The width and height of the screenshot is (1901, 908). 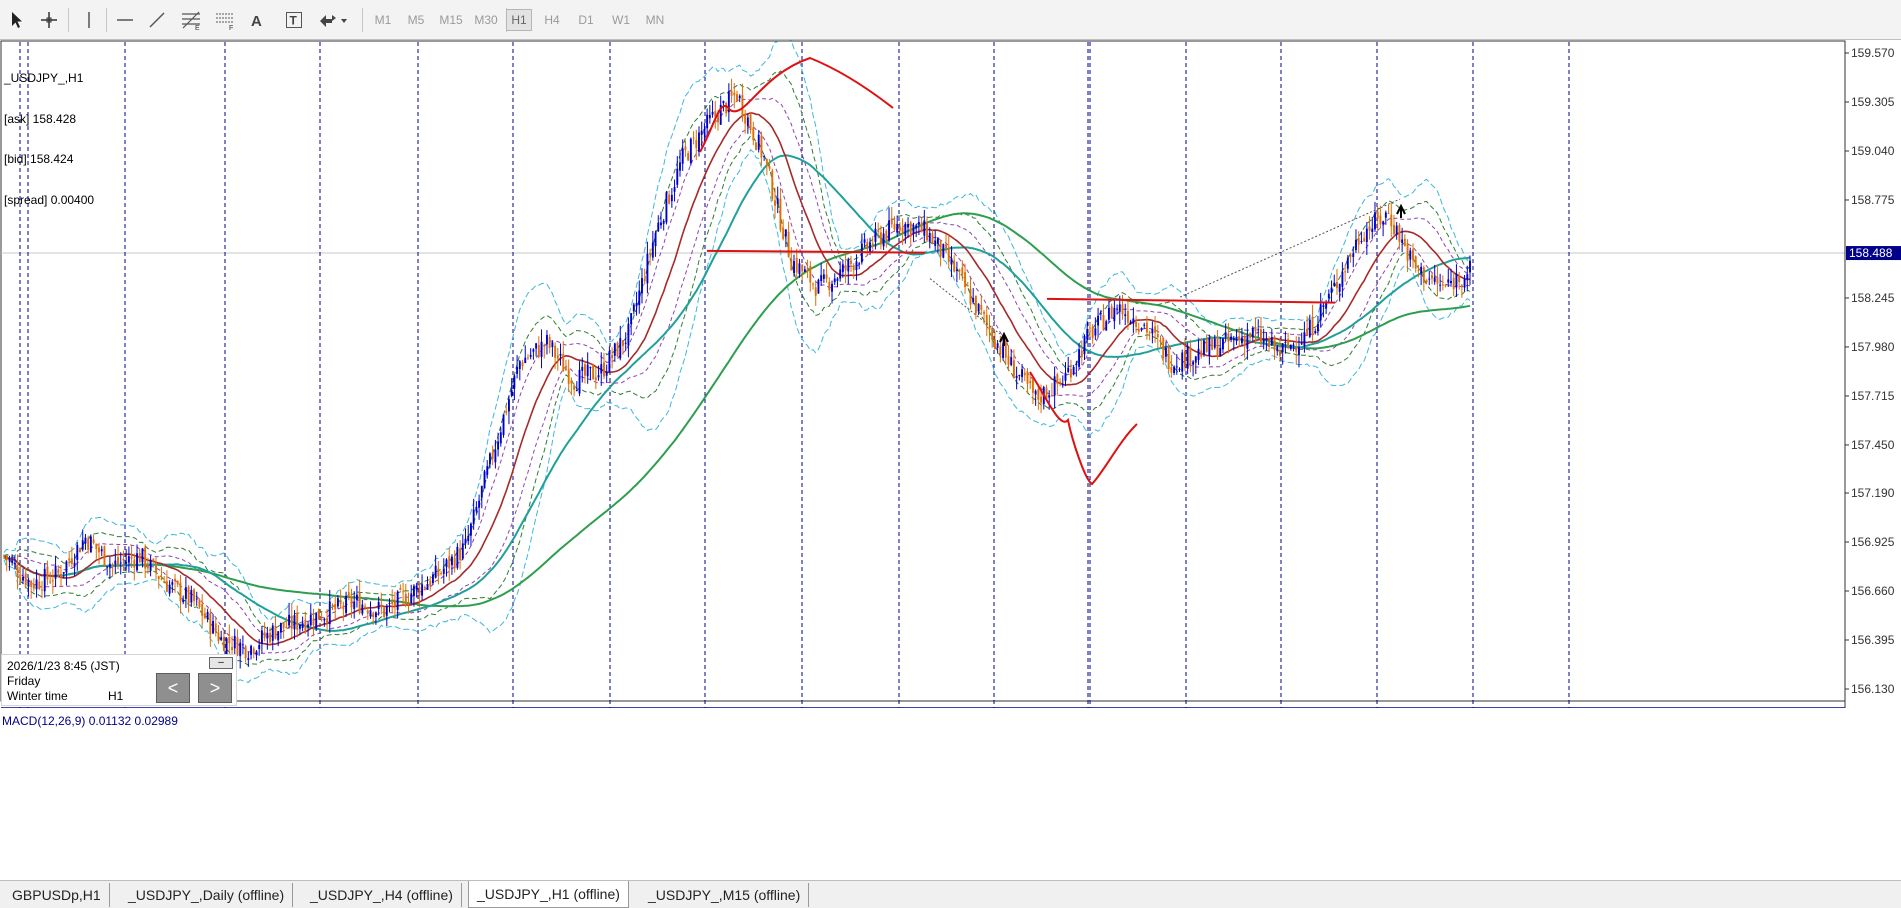 What do you see at coordinates (157, 20) in the screenshot?
I see `trendline-icon` at bounding box center [157, 20].